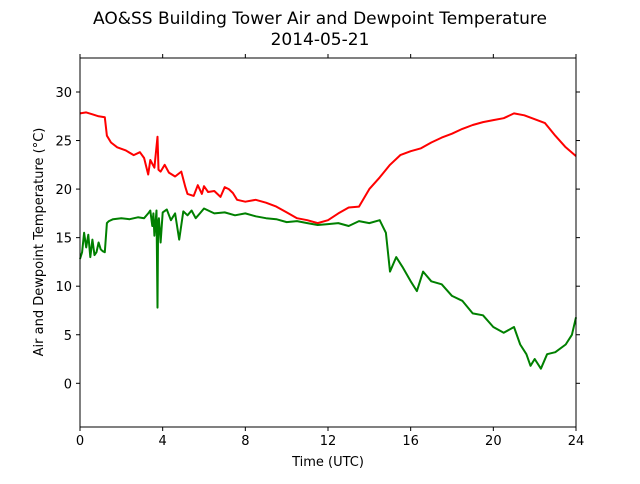 The width and height of the screenshot is (640, 484). I want to click on x-tick-label: 8, so click(245, 441).